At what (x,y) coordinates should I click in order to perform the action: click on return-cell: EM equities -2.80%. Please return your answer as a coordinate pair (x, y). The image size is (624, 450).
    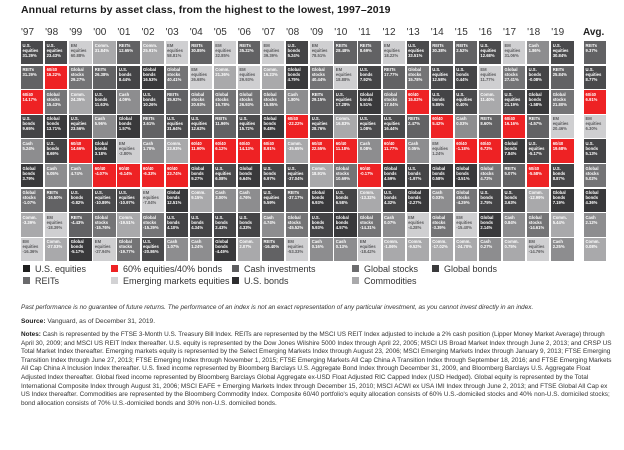
    Looking at the image, I should click on (128, 151).